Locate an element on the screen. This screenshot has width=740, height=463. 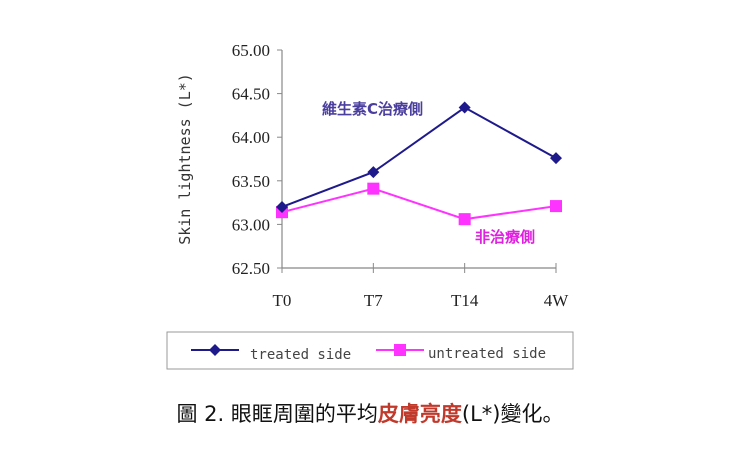
series-annotation: 維生素C治療側 is located at coordinates (372, 109).